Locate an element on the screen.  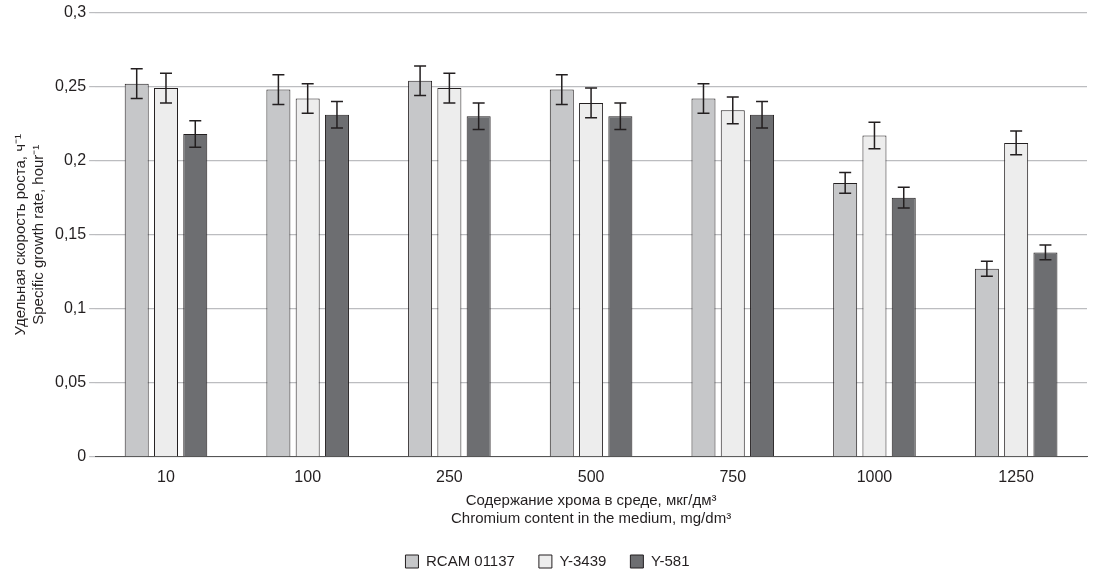
y-tick-label: 0,3 is located at coordinates (75, 12).